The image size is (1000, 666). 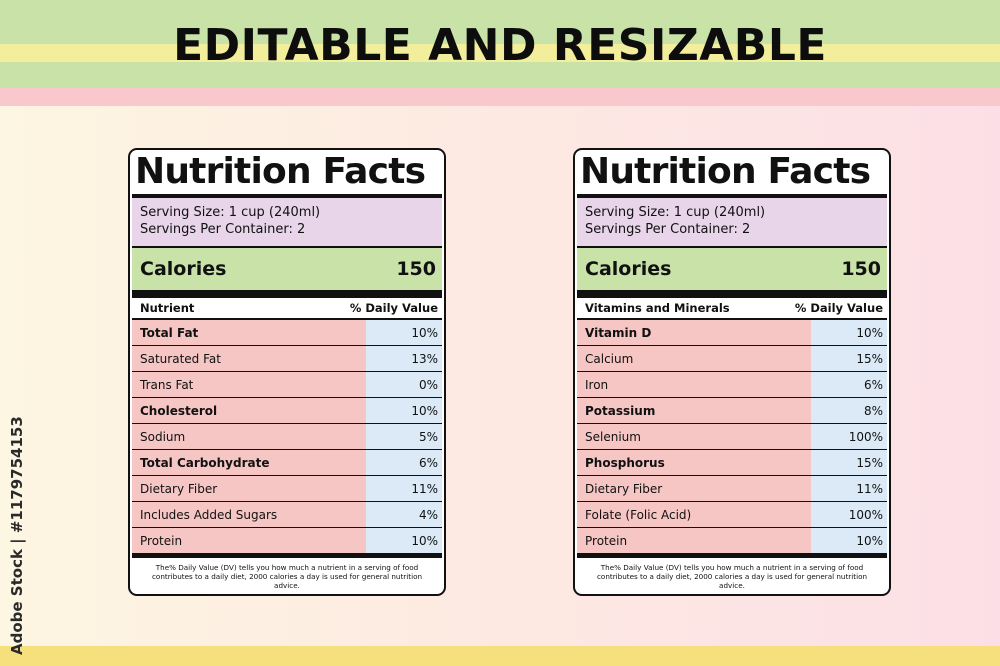 I want to click on column-header: Vitamins and Minerals % Daily Value, so click(x=732, y=308).